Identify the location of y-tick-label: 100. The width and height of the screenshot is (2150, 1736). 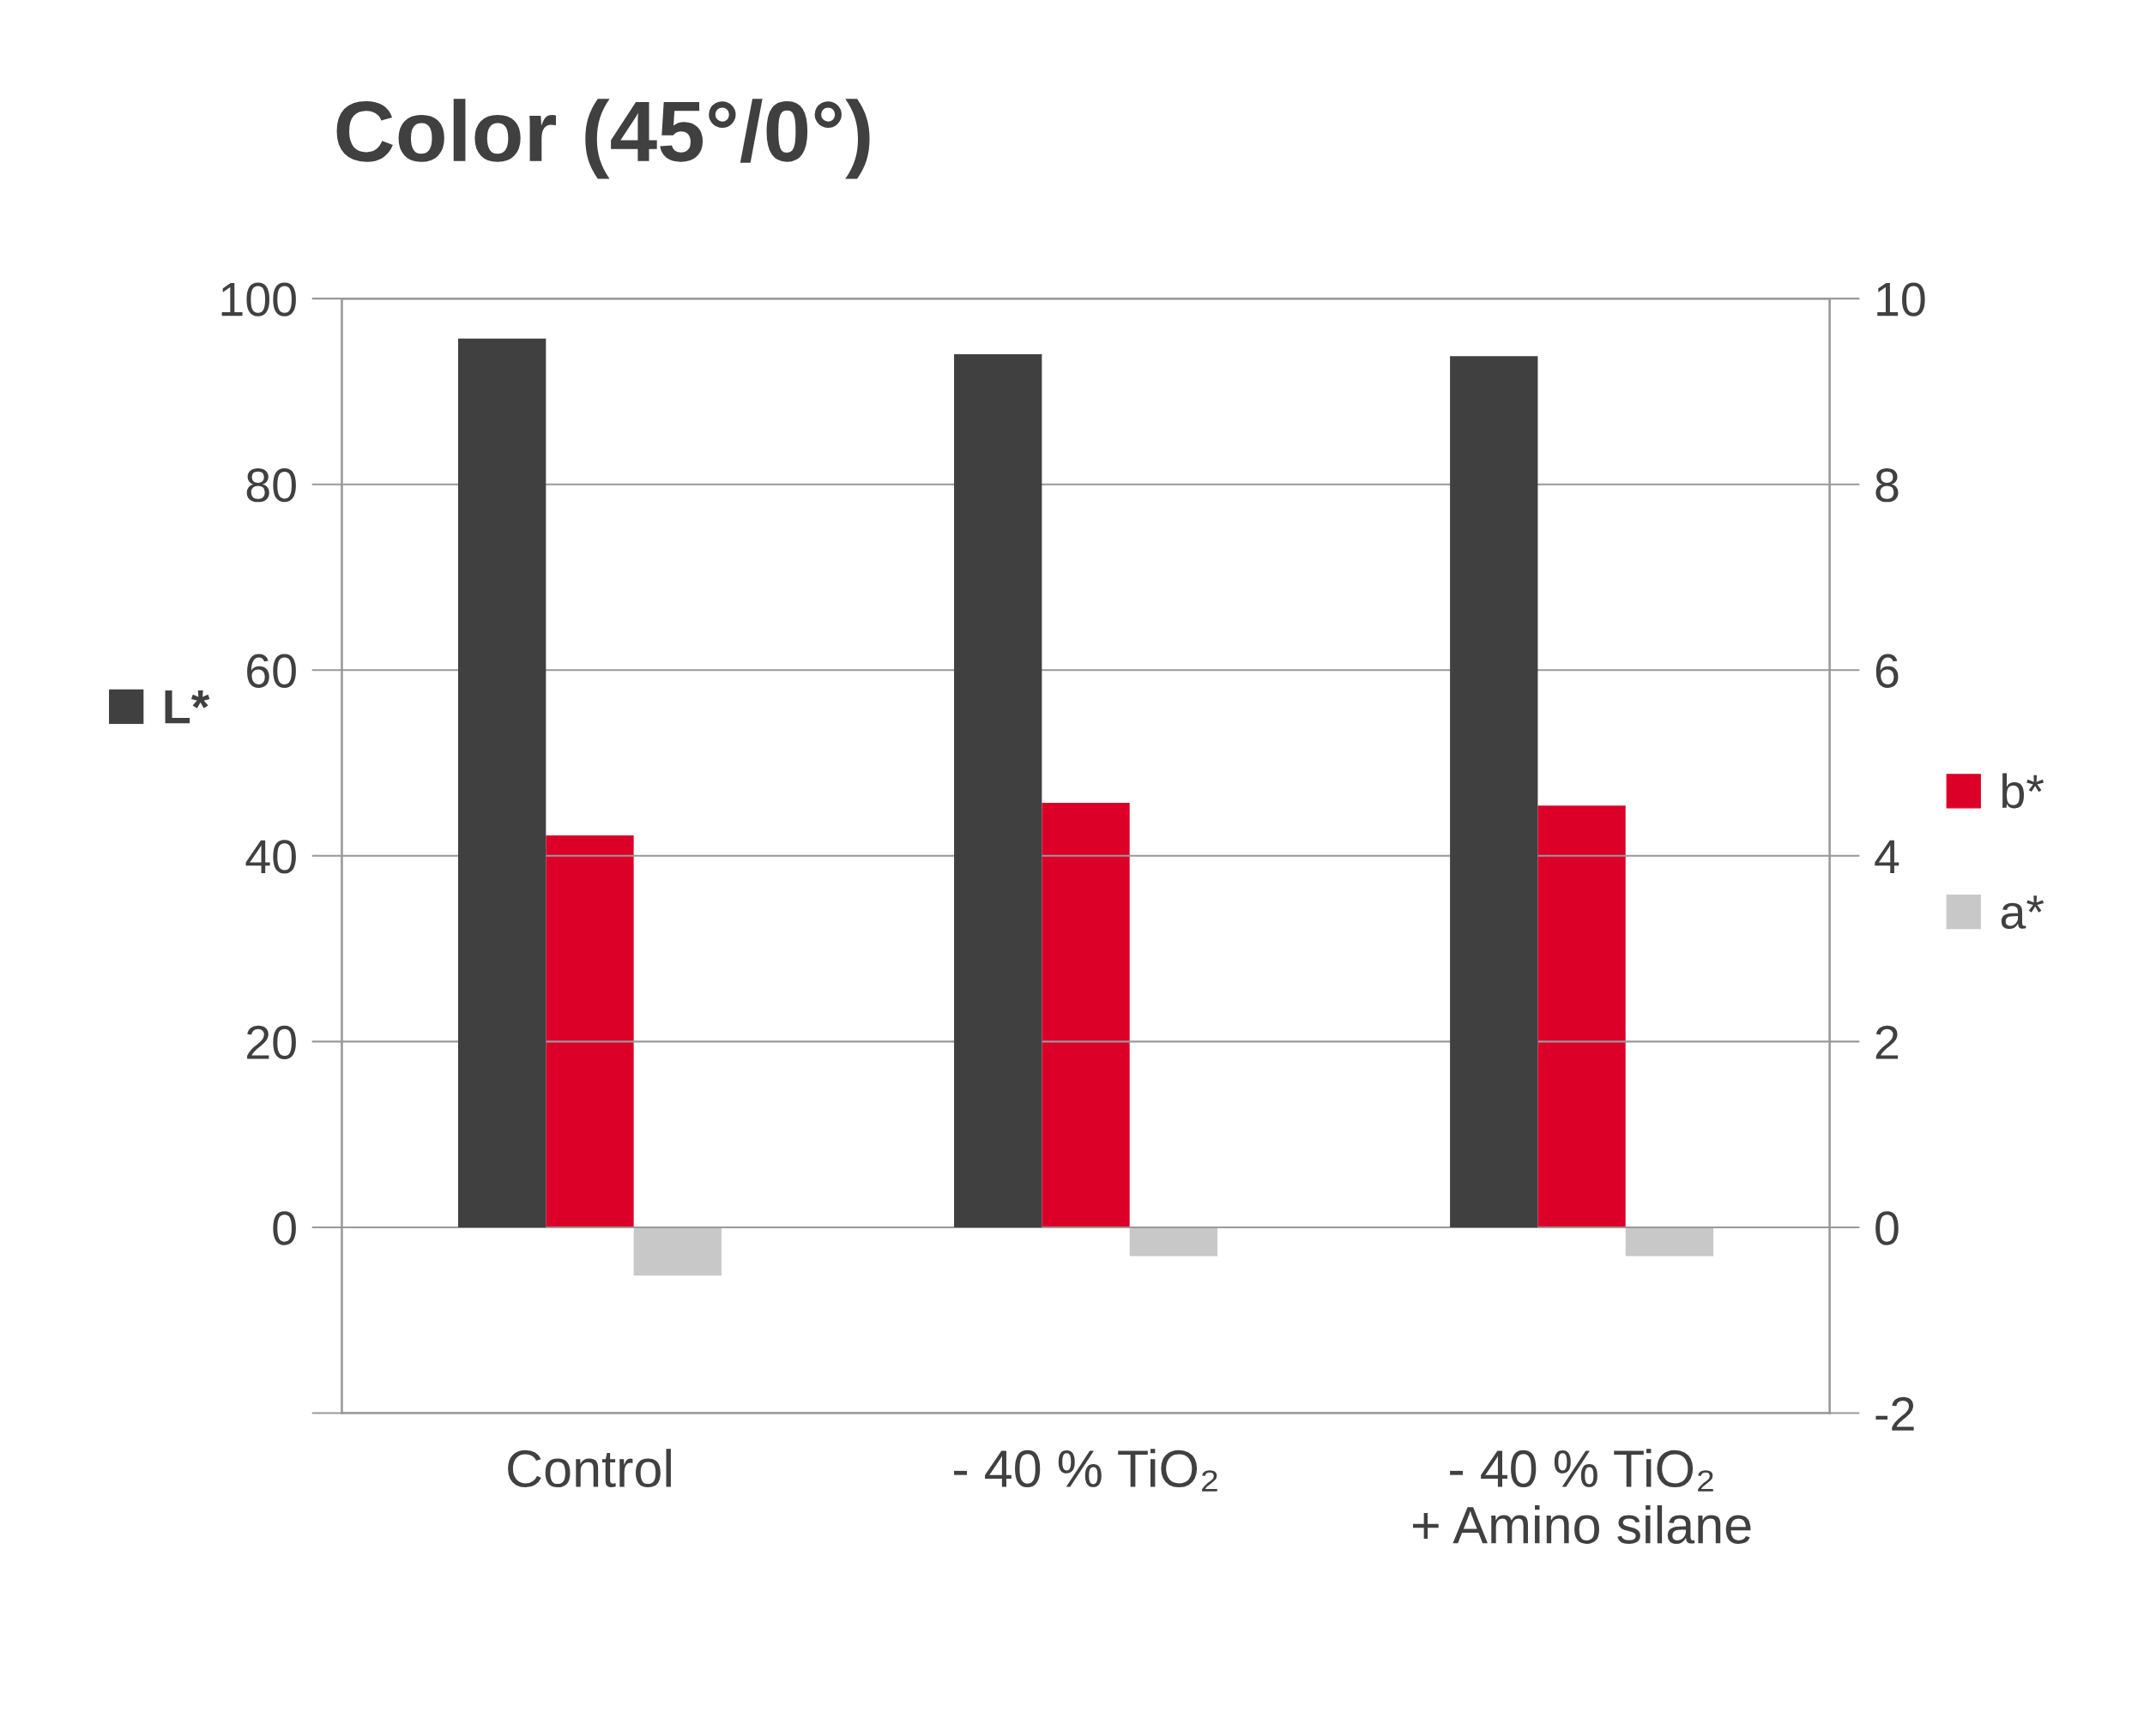
(258, 299).